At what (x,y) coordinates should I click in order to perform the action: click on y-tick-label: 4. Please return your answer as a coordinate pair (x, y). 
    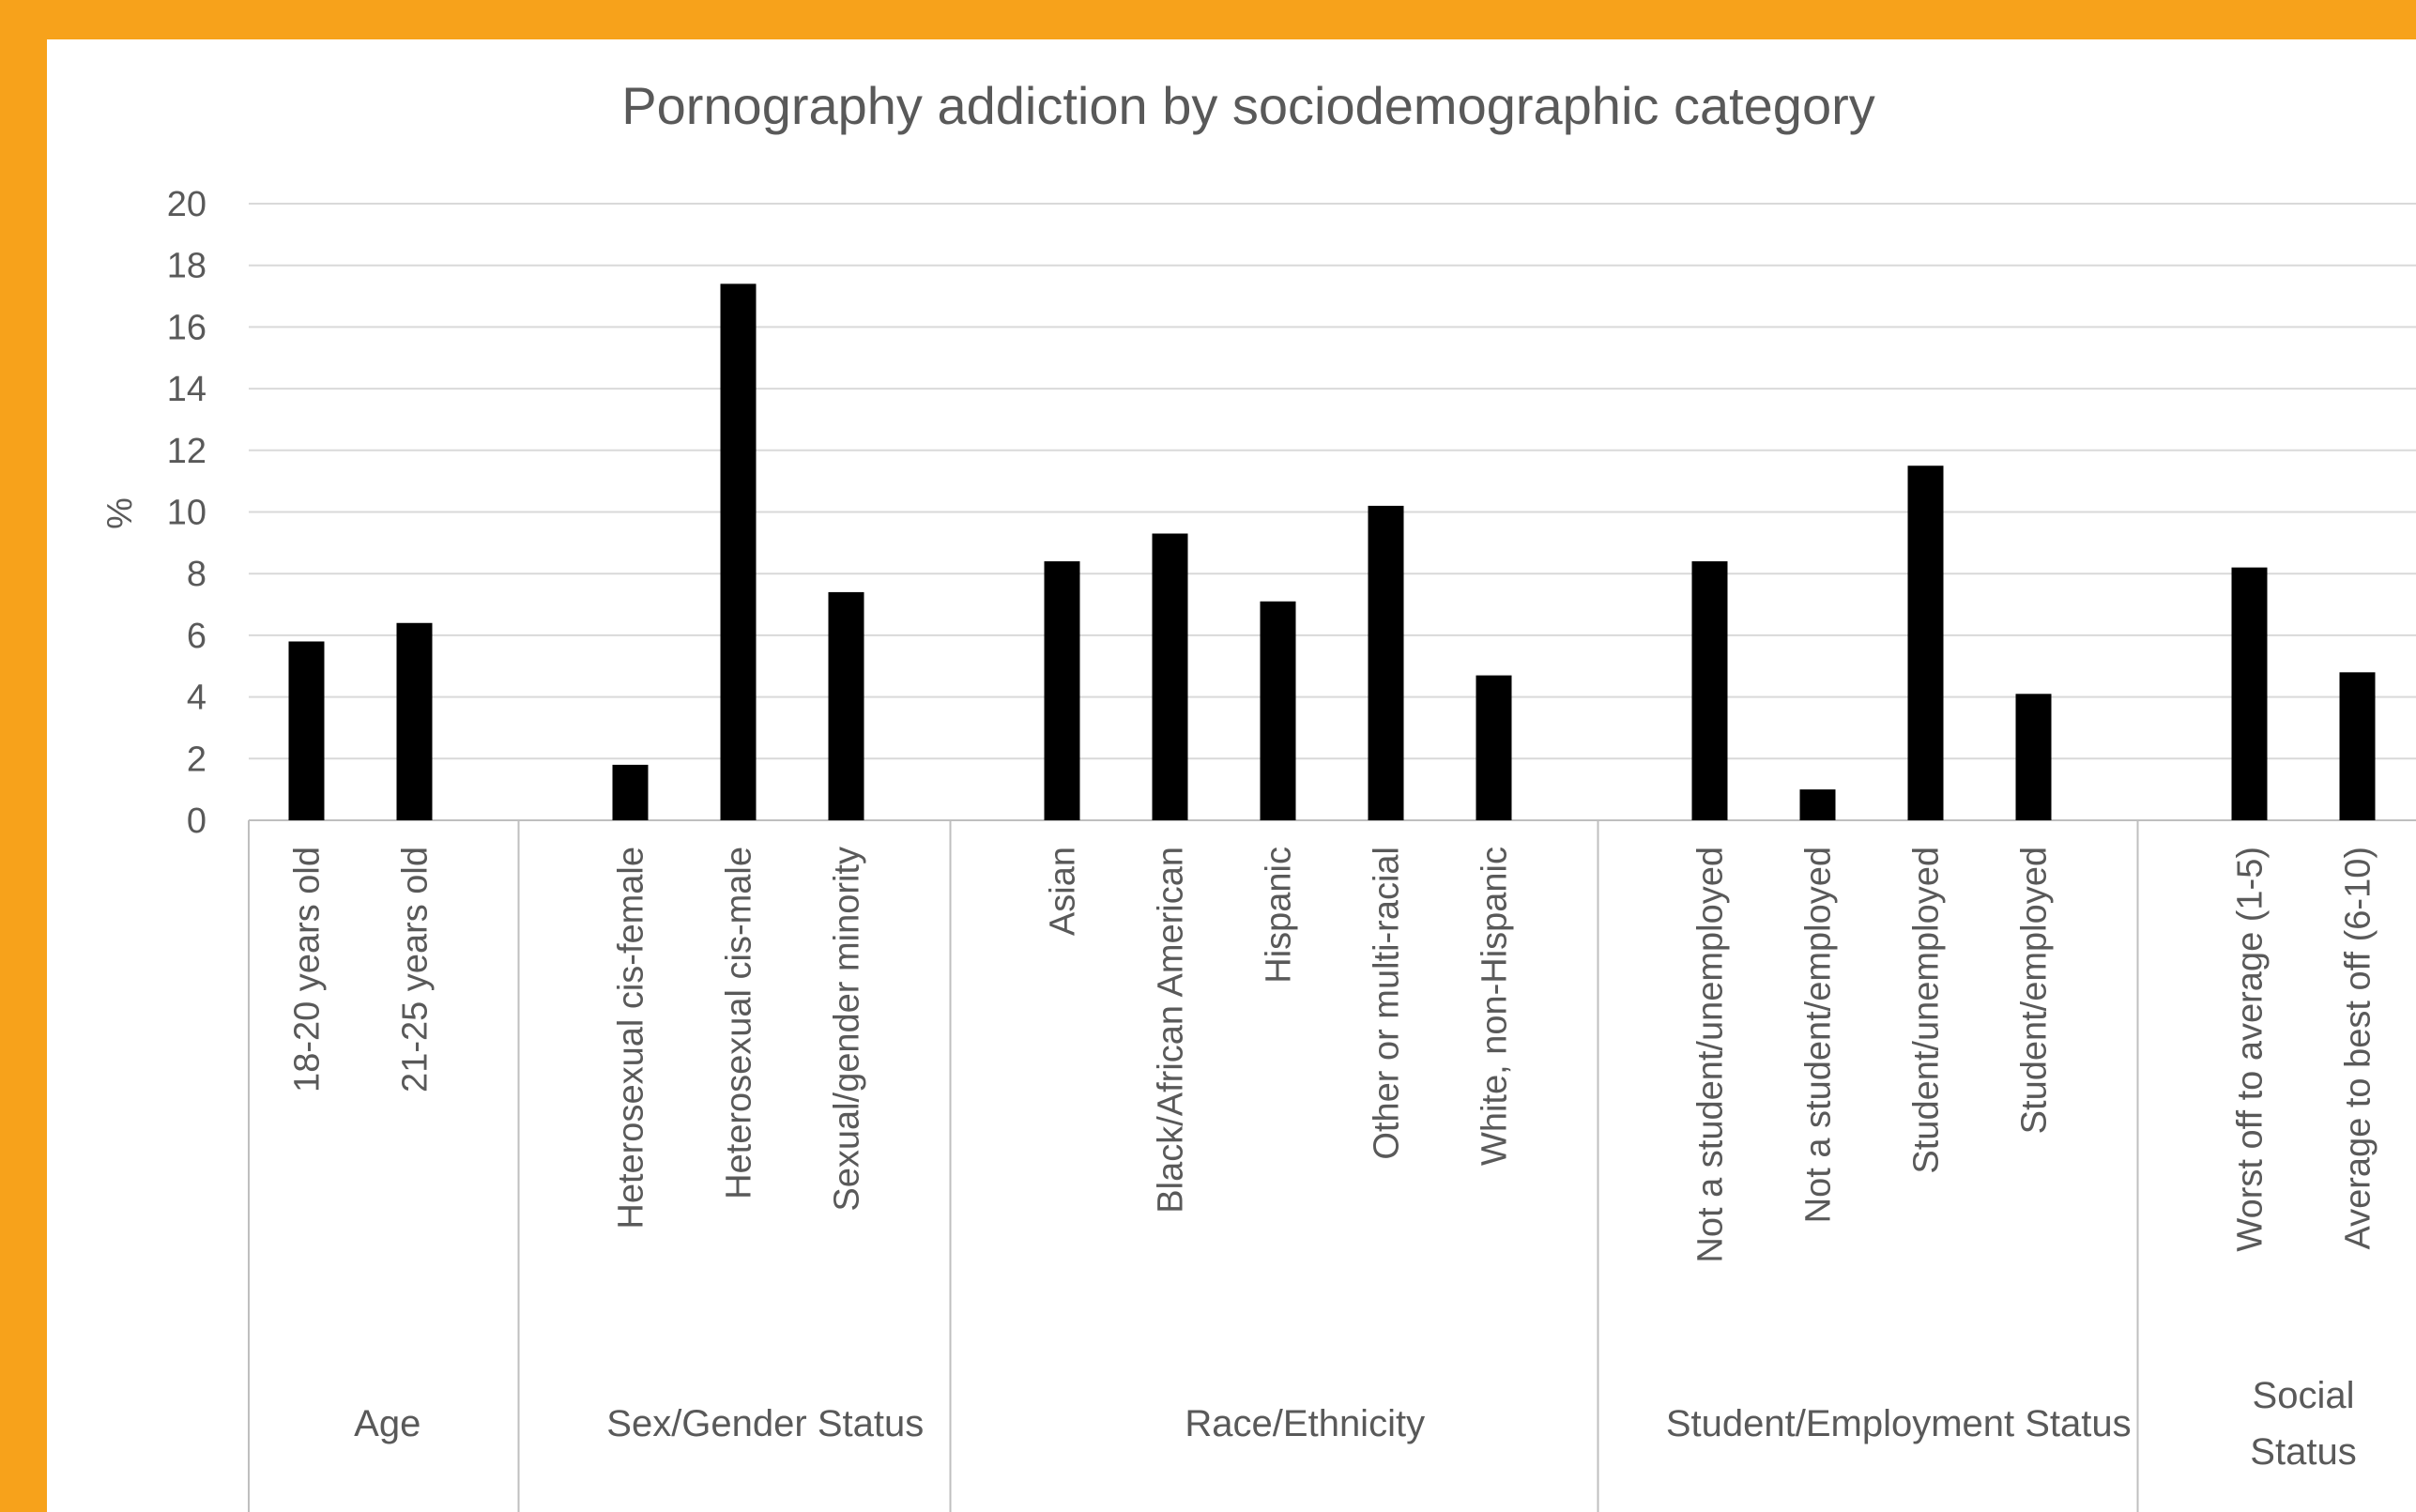
    Looking at the image, I should click on (196, 698).